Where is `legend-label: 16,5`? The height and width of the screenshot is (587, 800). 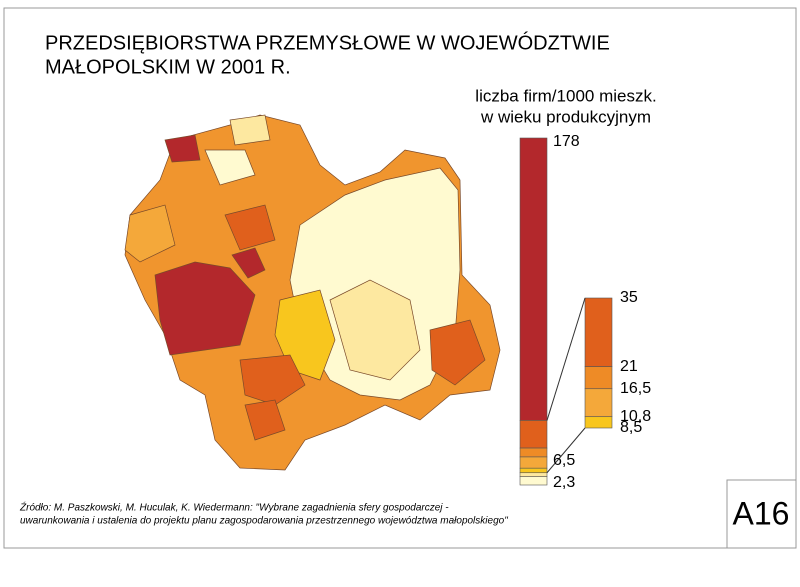
legend-label: 16,5 is located at coordinates (635, 388).